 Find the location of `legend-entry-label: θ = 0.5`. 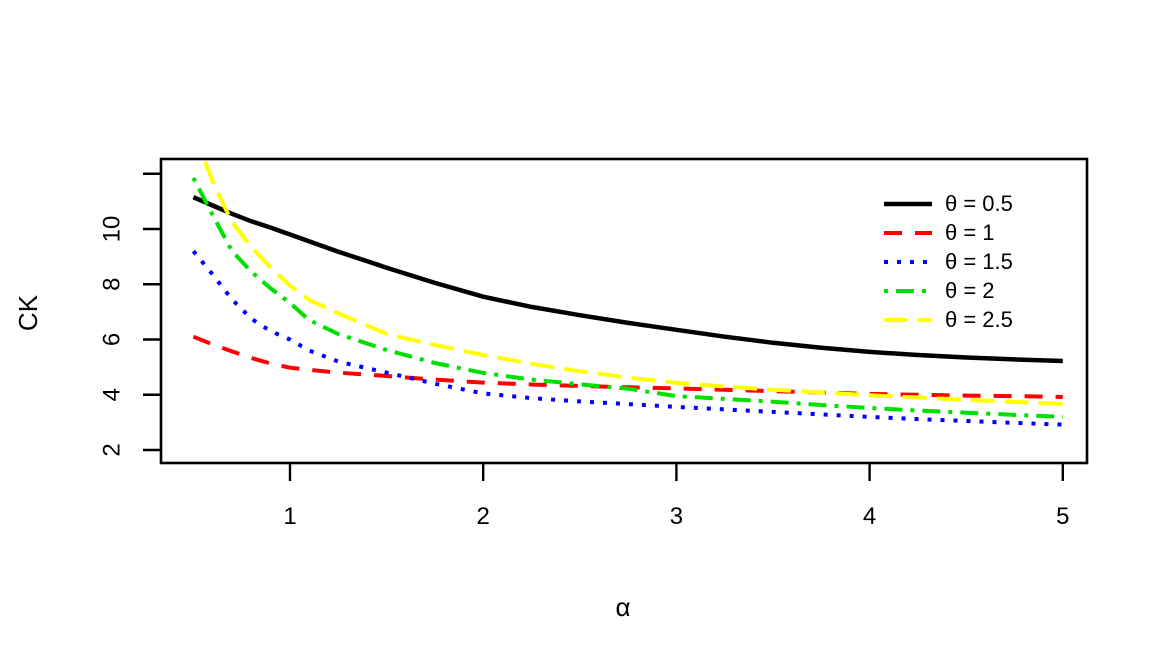

legend-entry-label: θ = 0.5 is located at coordinates (979, 203).